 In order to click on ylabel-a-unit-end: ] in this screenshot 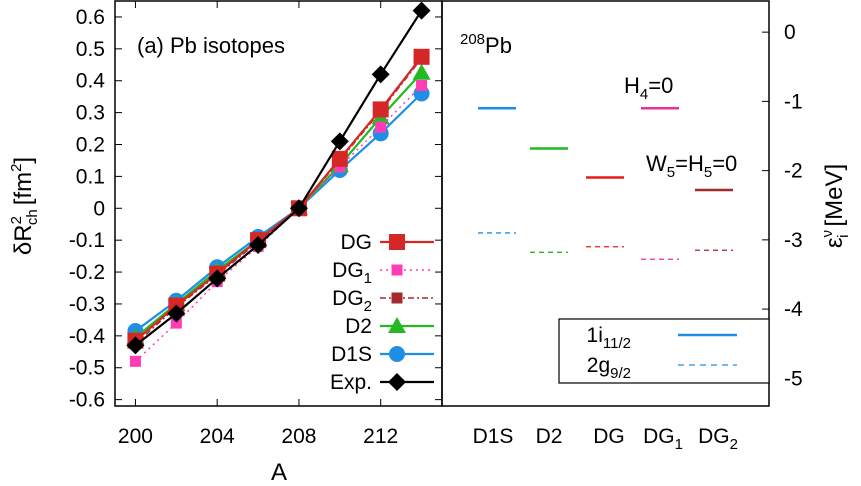, I will do `click(23, 160)`.